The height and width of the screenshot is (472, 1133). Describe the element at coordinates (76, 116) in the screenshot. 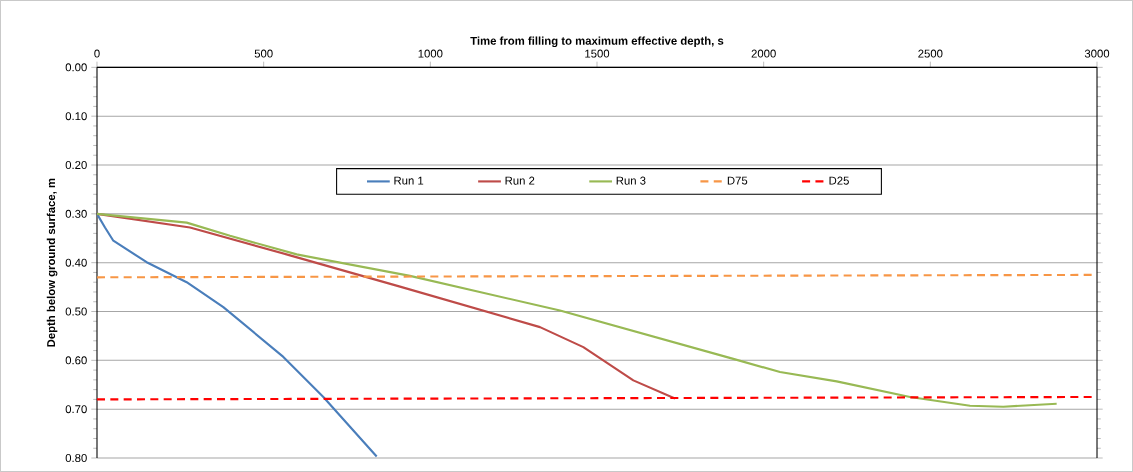

I see `y-tick-label: 0.10` at that location.